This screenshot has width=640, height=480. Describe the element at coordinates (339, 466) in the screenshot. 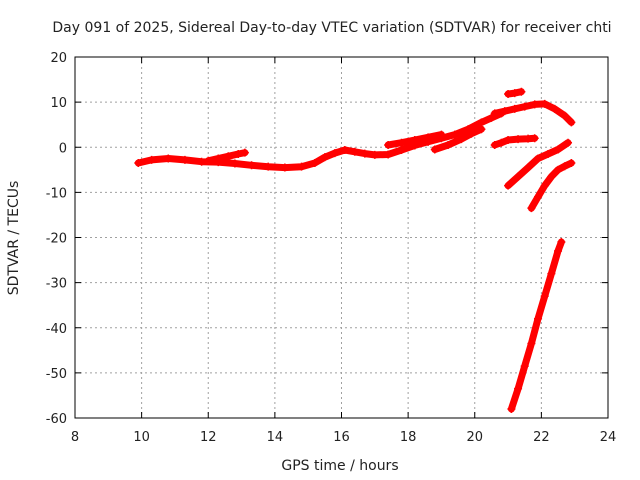

I see `x-axis-label: GPS time / hours` at that location.